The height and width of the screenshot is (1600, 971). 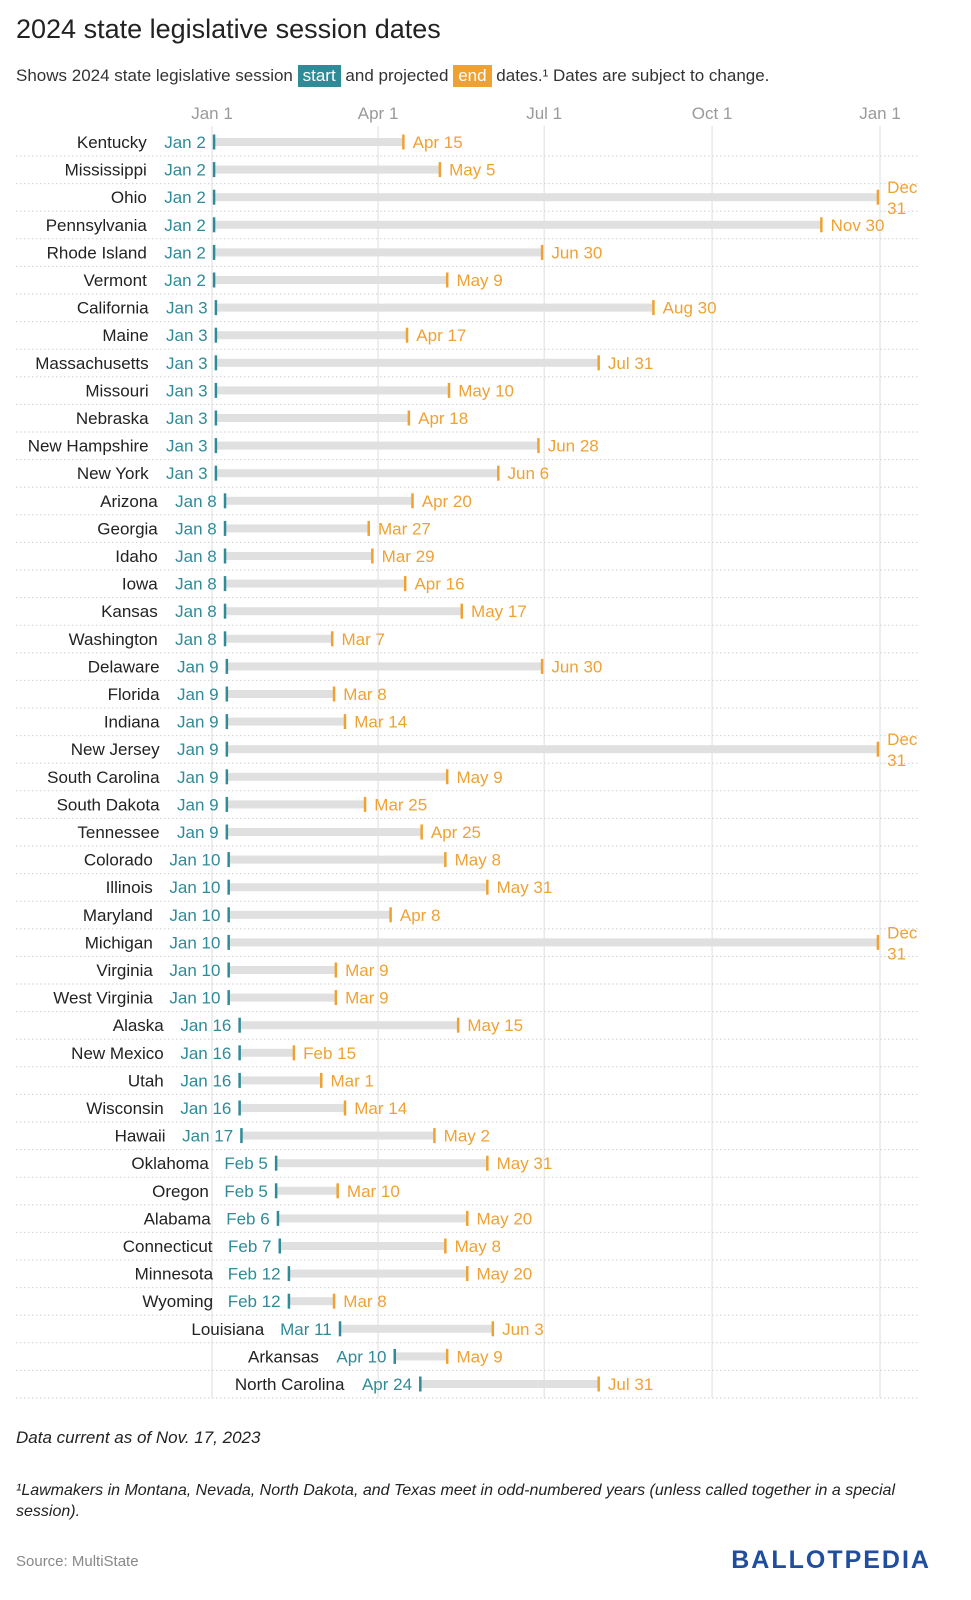 What do you see at coordinates (136, 556) in the screenshot?
I see `state-label: Idaho` at bounding box center [136, 556].